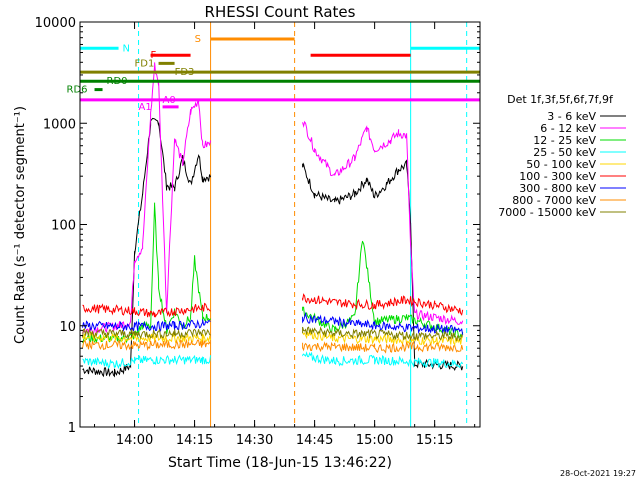 The height and width of the screenshot is (480, 640). What do you see at coordinates (198, 39) in the screenshot?
I see `flag-label-1: S` at bounding box center [198, 39].